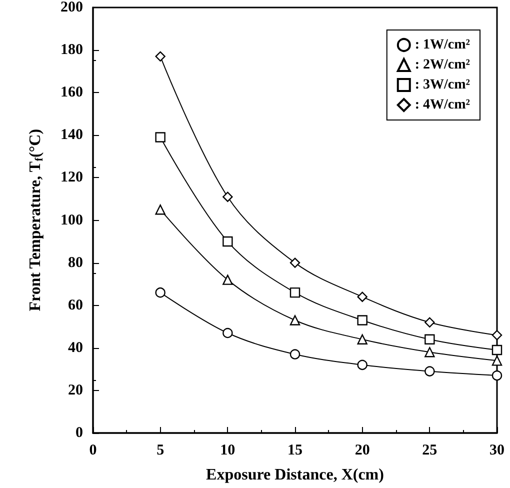 This screenshot has width=510, height=488. I want to click on y-tick-label: 160, so click(71, 92).